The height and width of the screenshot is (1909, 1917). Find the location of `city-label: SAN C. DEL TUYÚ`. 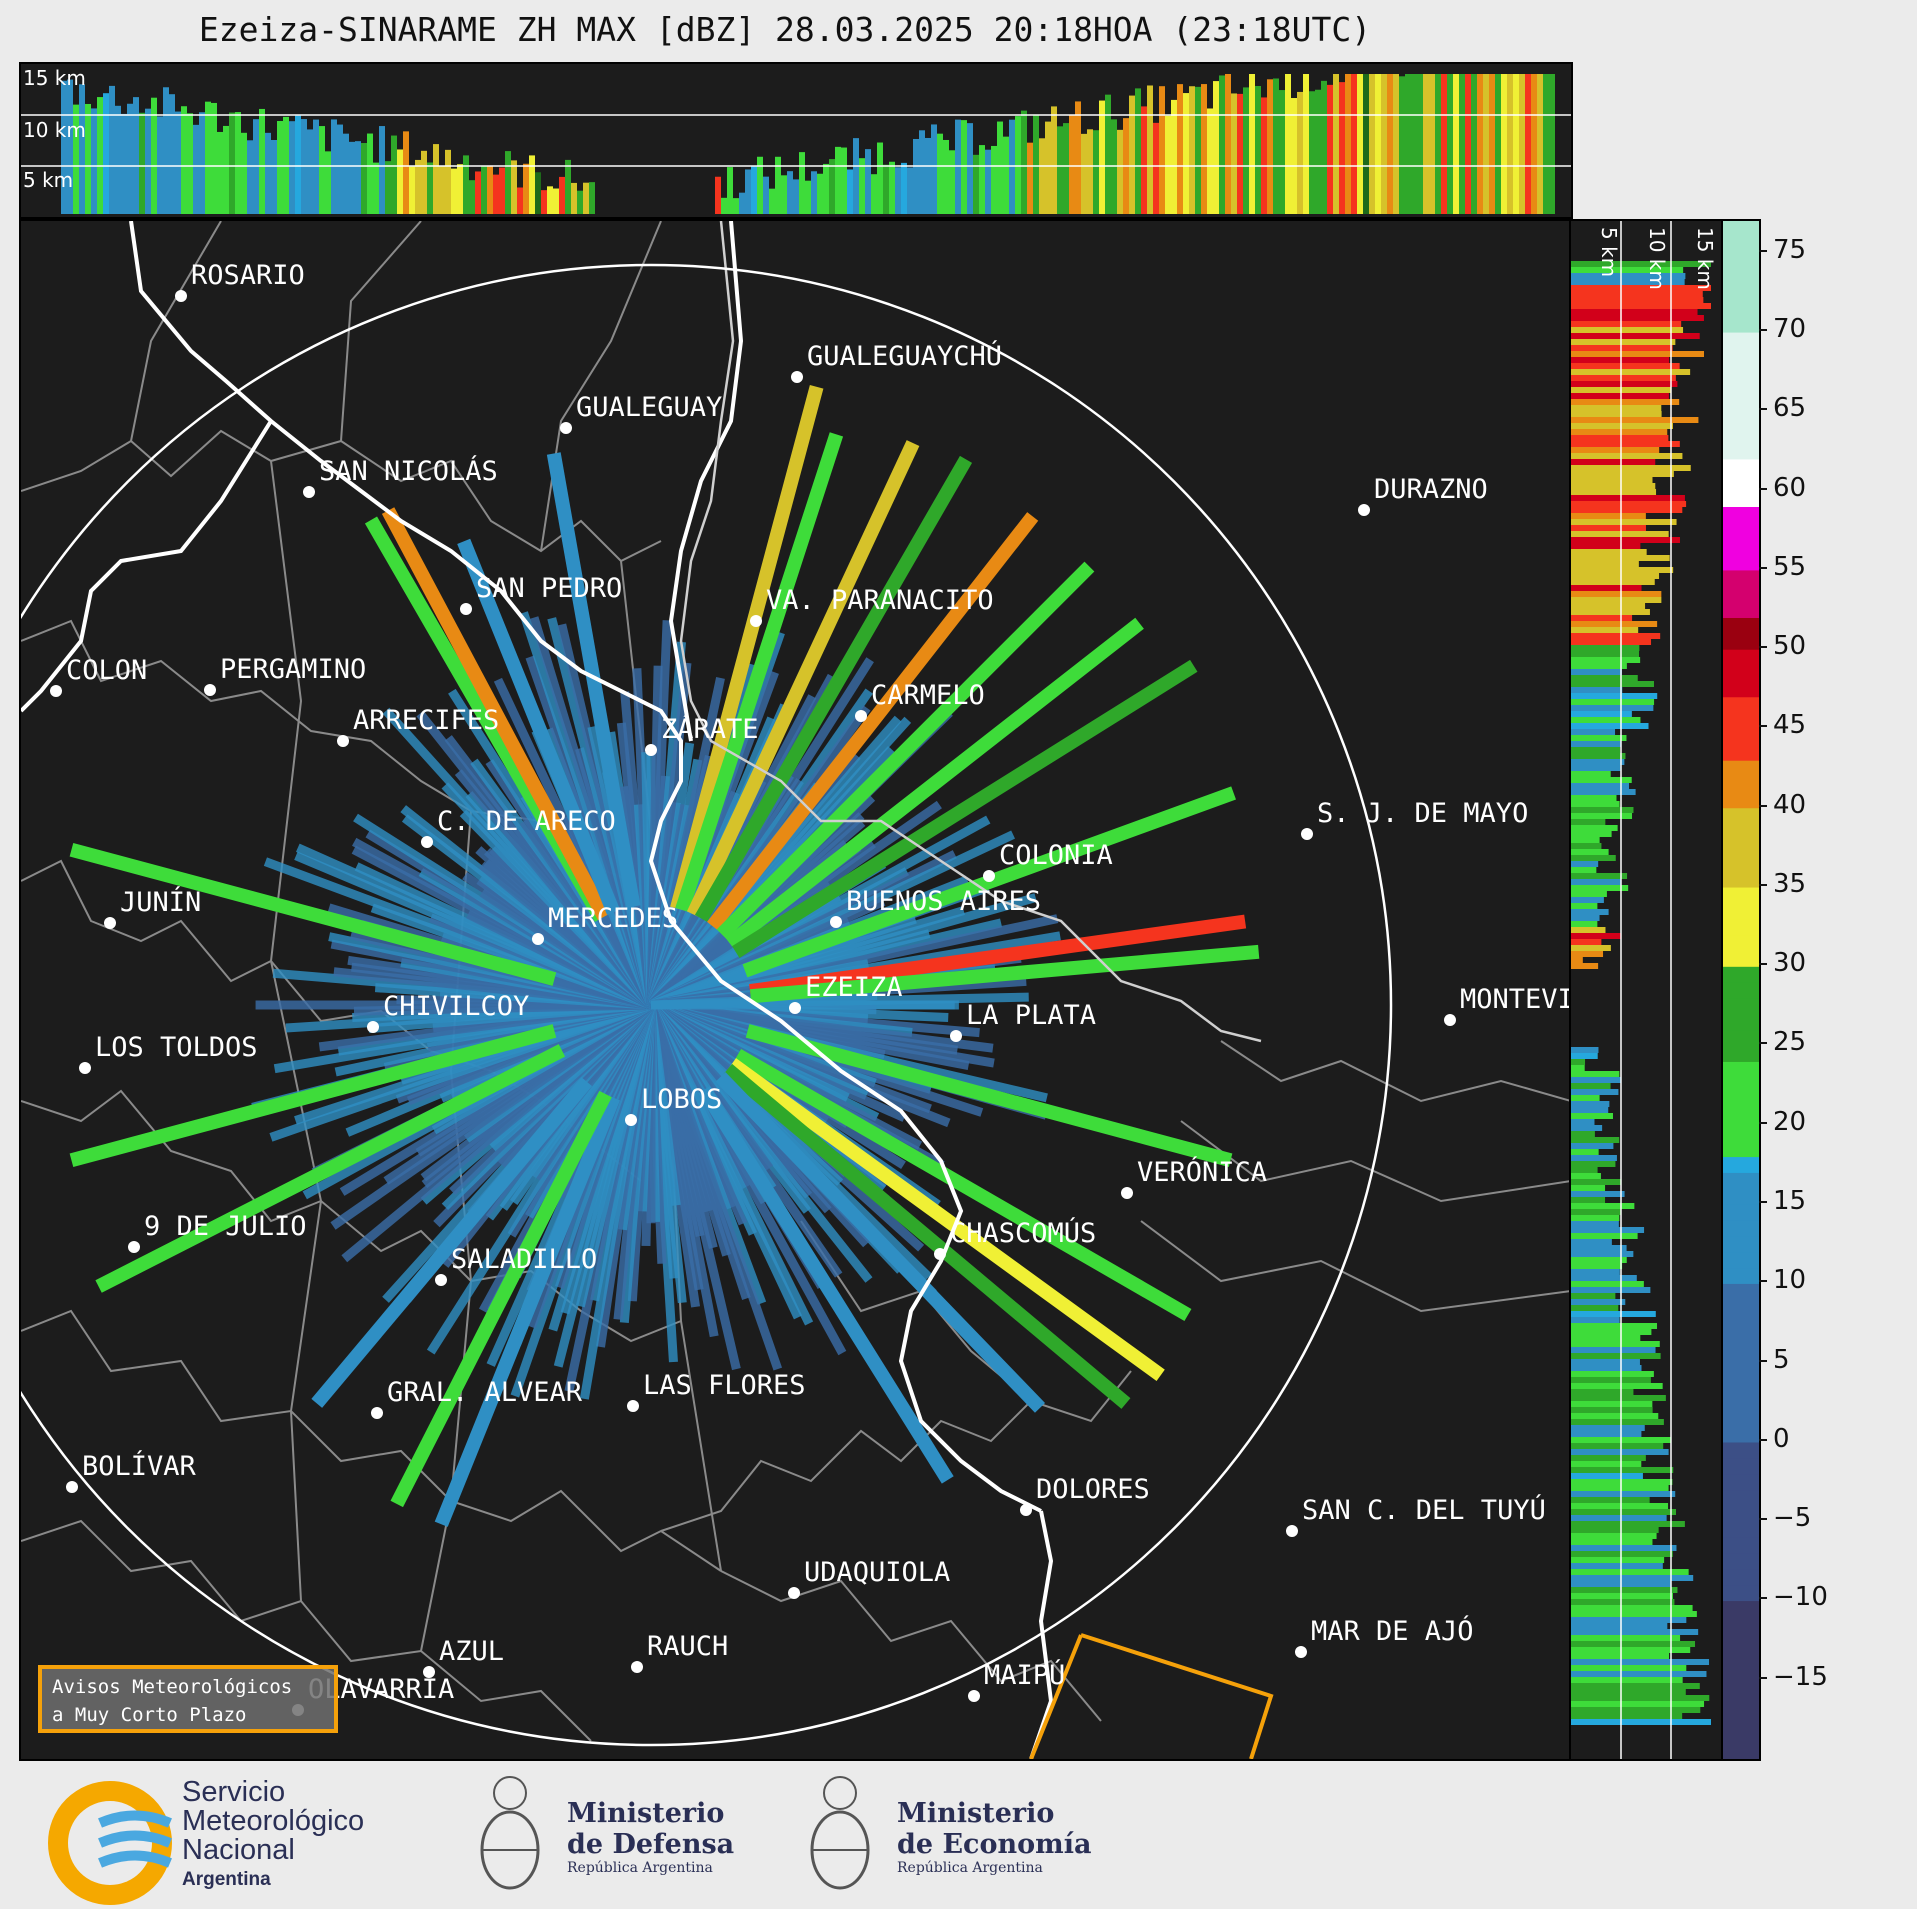

city-label: SAN C. DEL TUYÚ is located at coordinates (1424, 1510).